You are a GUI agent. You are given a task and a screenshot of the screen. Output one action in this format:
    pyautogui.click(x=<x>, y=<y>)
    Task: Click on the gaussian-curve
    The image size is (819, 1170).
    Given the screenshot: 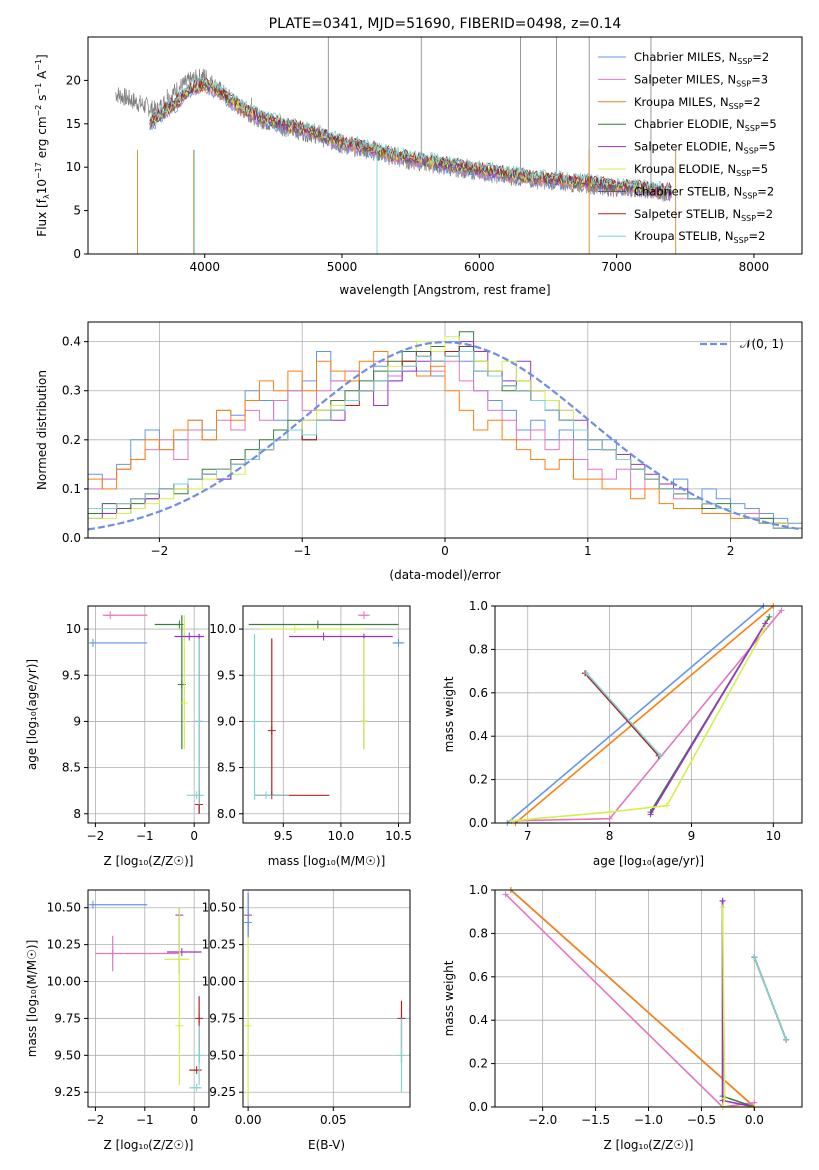 What is the action you would take?
    pyautogui.click(x=445, y=436)
    